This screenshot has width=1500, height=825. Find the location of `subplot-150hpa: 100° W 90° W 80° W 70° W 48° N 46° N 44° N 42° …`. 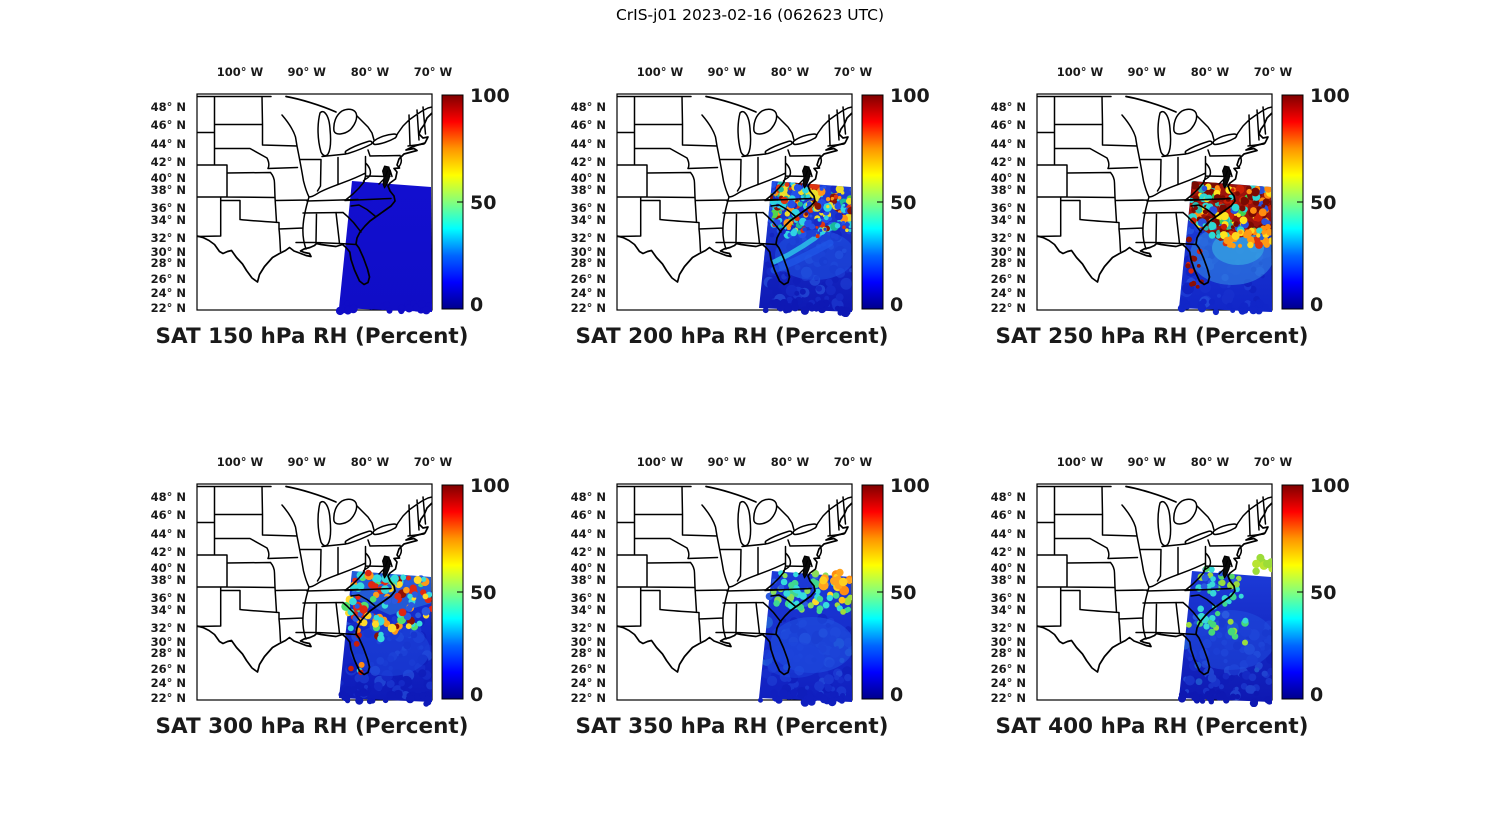

subplot-150hpa: 100° W 90° W 80° W 70° W 48° N 46° N 44° N 42° … is located at coordinates (339, 205).